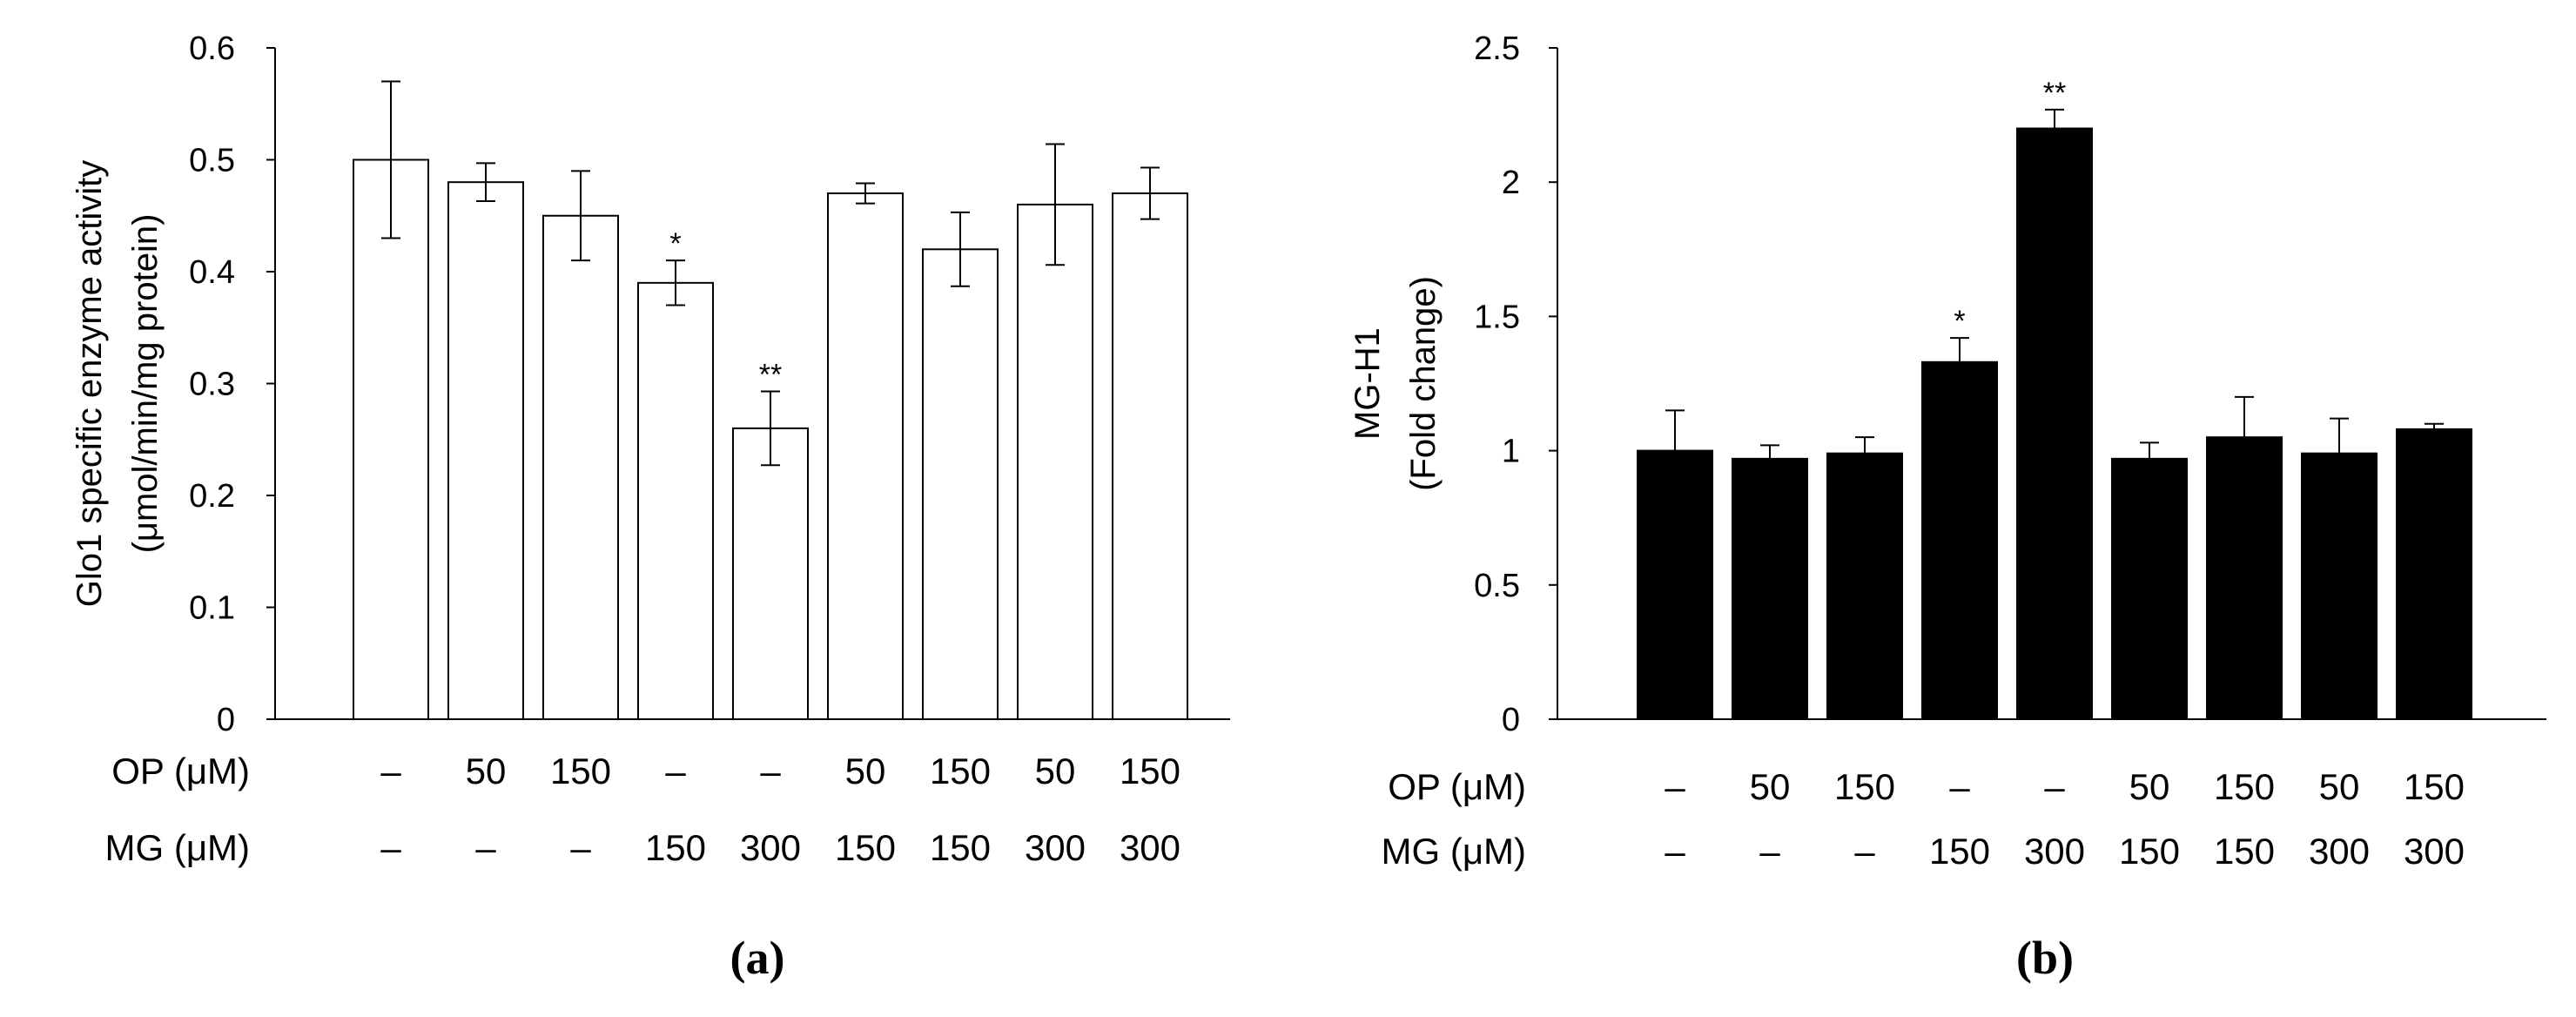 The image size is (2576, 1017). I want to click on y-tick-label: 0.4, so click(212, 273).